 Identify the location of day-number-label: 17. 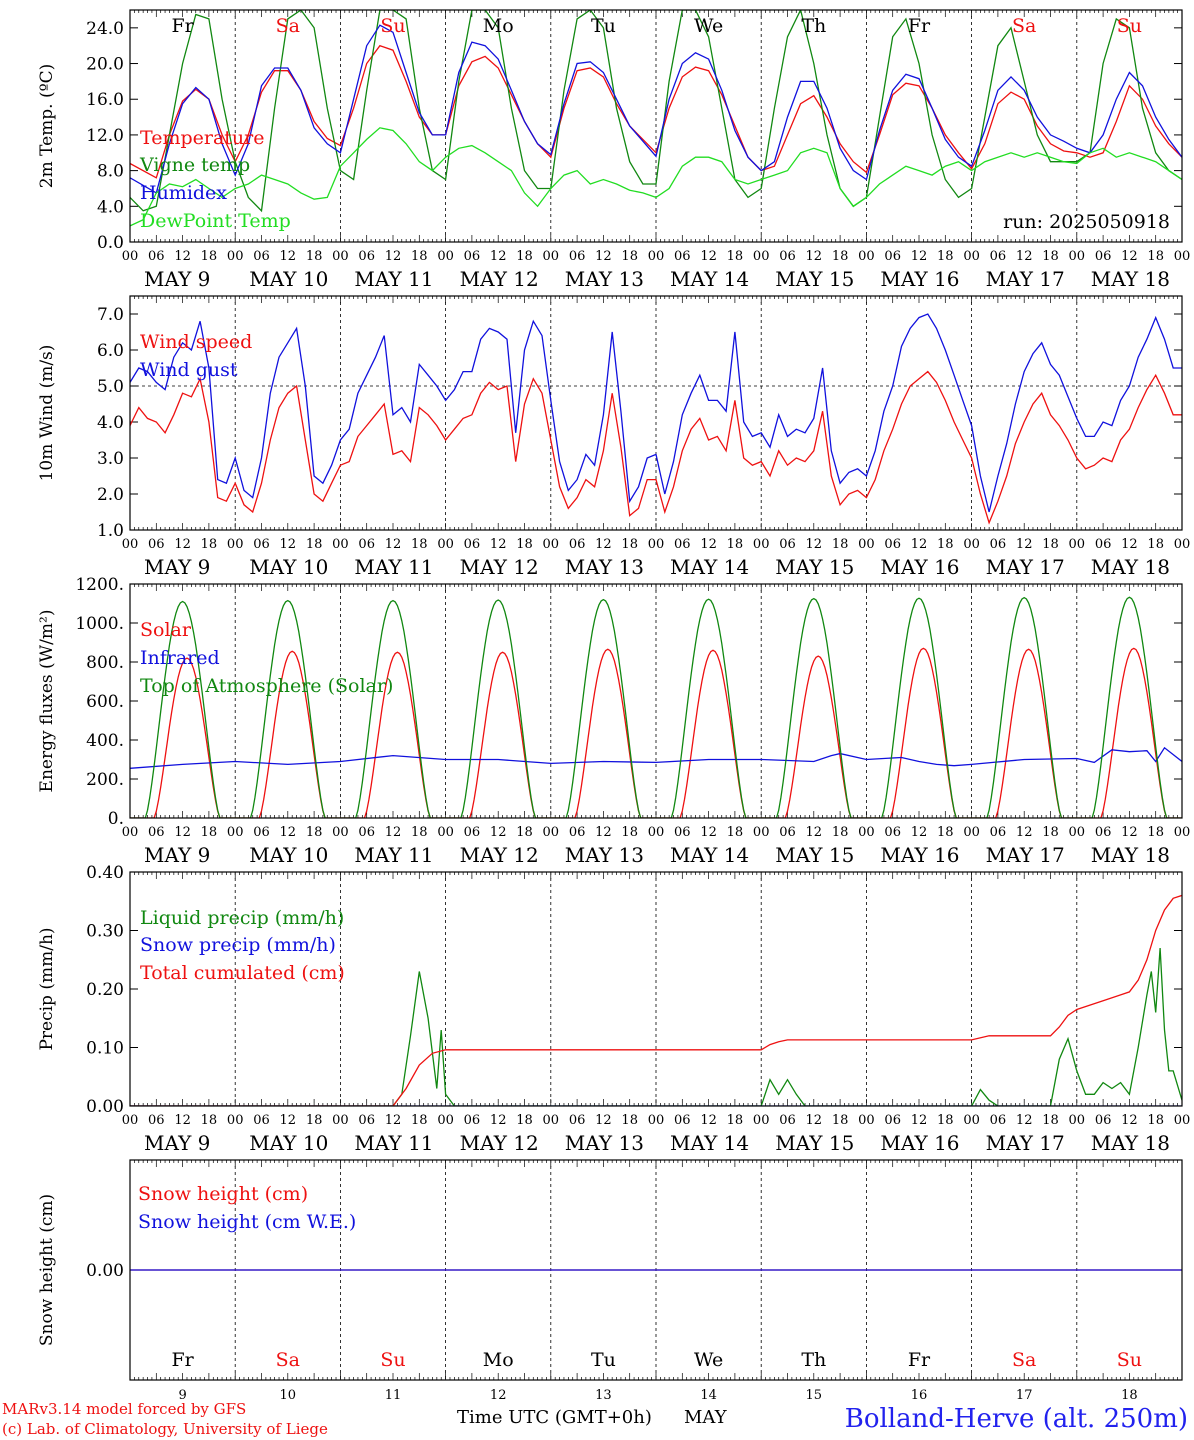
(1024, 1395).